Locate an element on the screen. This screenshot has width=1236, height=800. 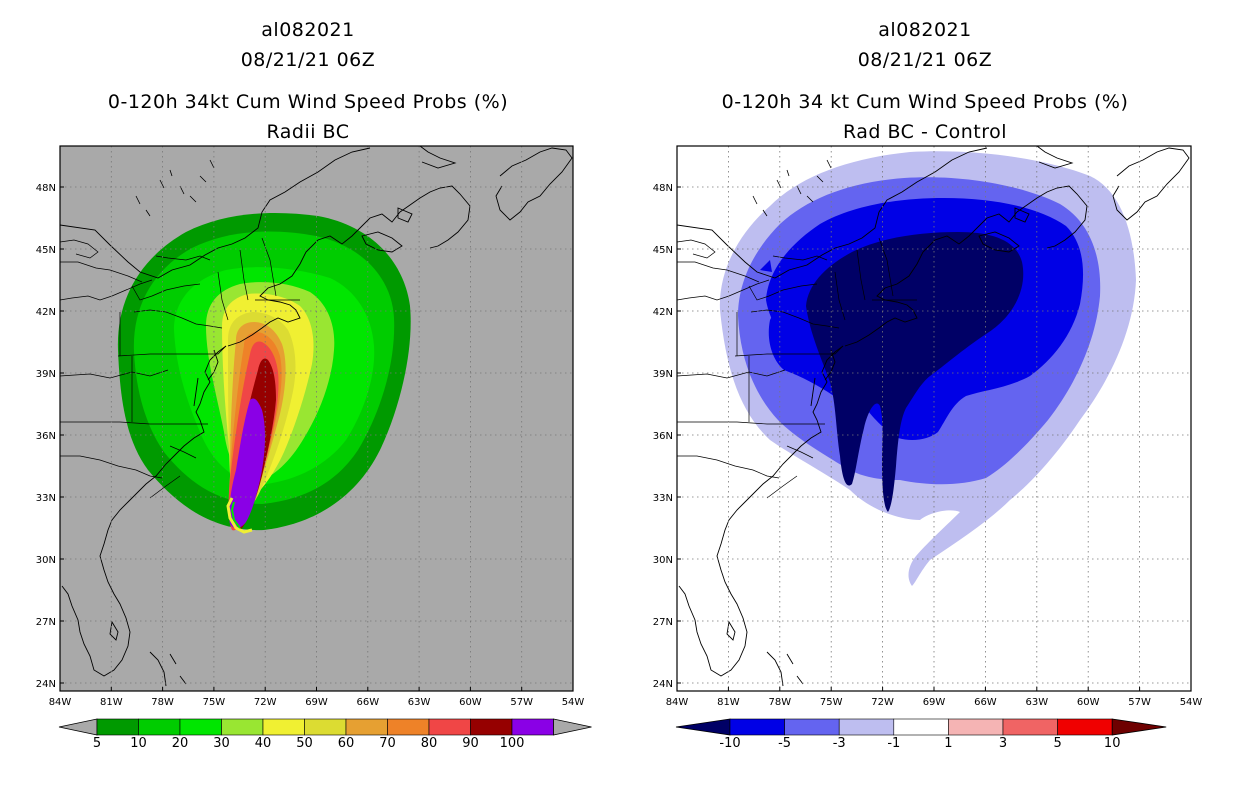
colorbar-label: 80 is located at coordinates (429, 743).